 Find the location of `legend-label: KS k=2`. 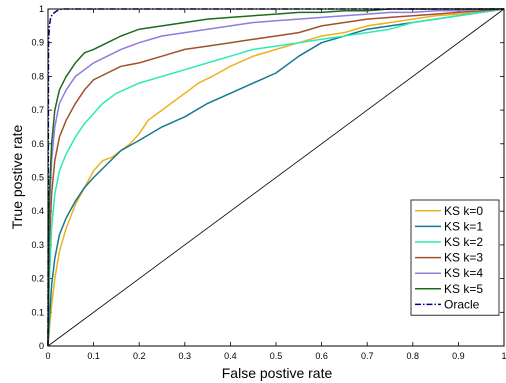

legend-label: KS k=2 is located at coordinates (463, 242).